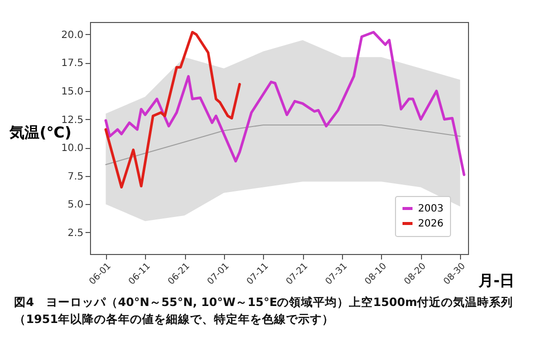 This screenshot has height=345, width=538. I want to click on legend-label: 2003, so click(431, 209).